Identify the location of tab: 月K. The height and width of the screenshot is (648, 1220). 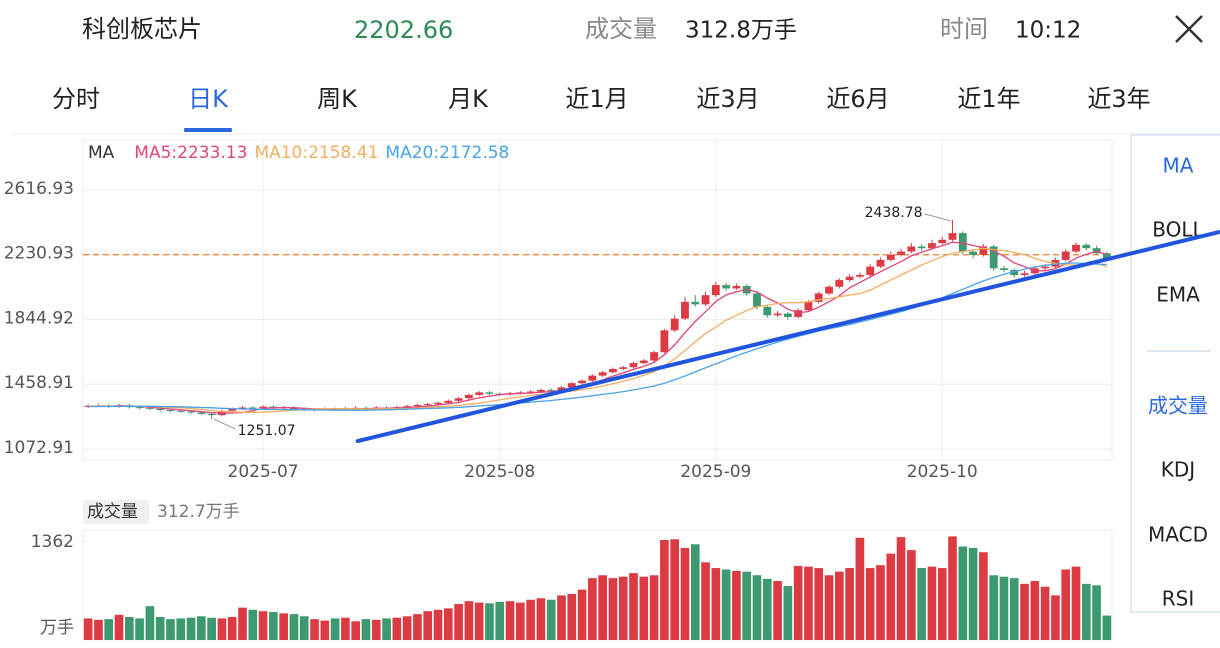
(468, 99).